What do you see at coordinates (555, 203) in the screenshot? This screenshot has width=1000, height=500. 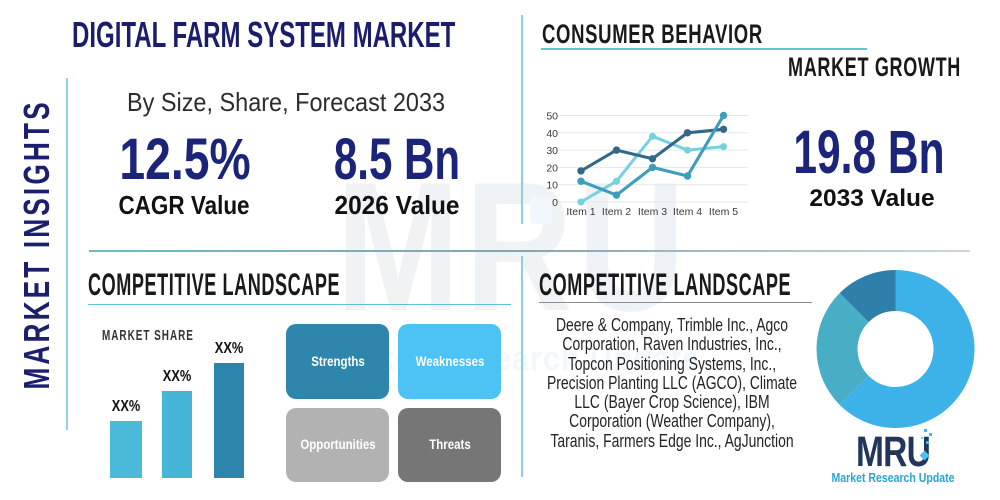 I see `svg-text: 0` at bounding box center [555, 203].